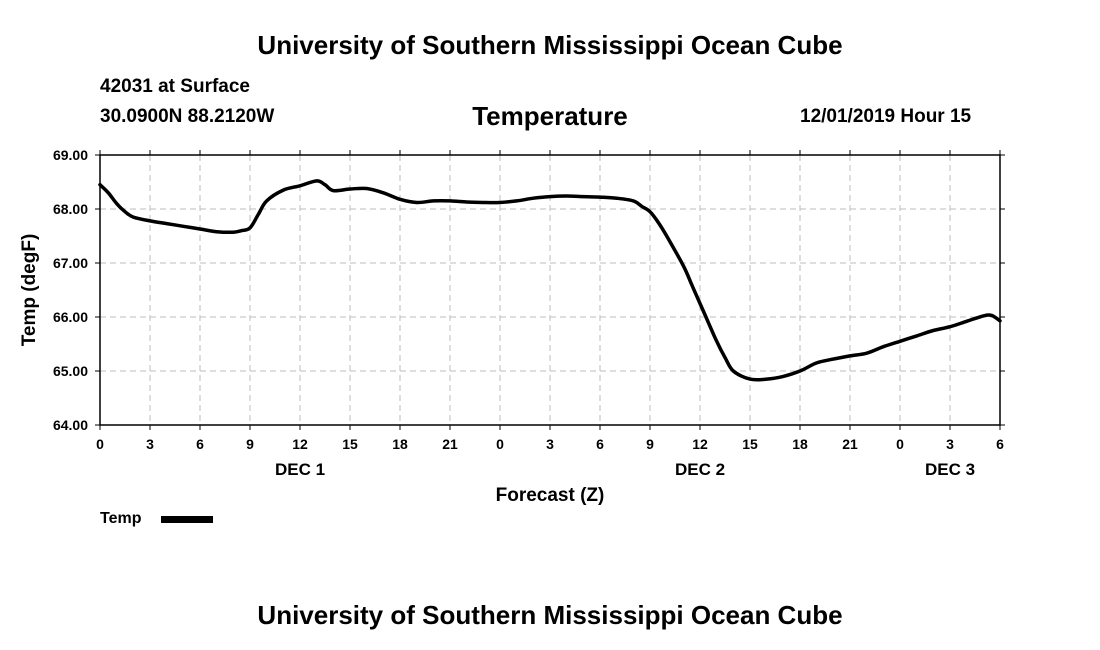 Image resolution: width=1100 pixels, height=650 pixels. I want to click on legend-label: Temp, so click(121, 518).